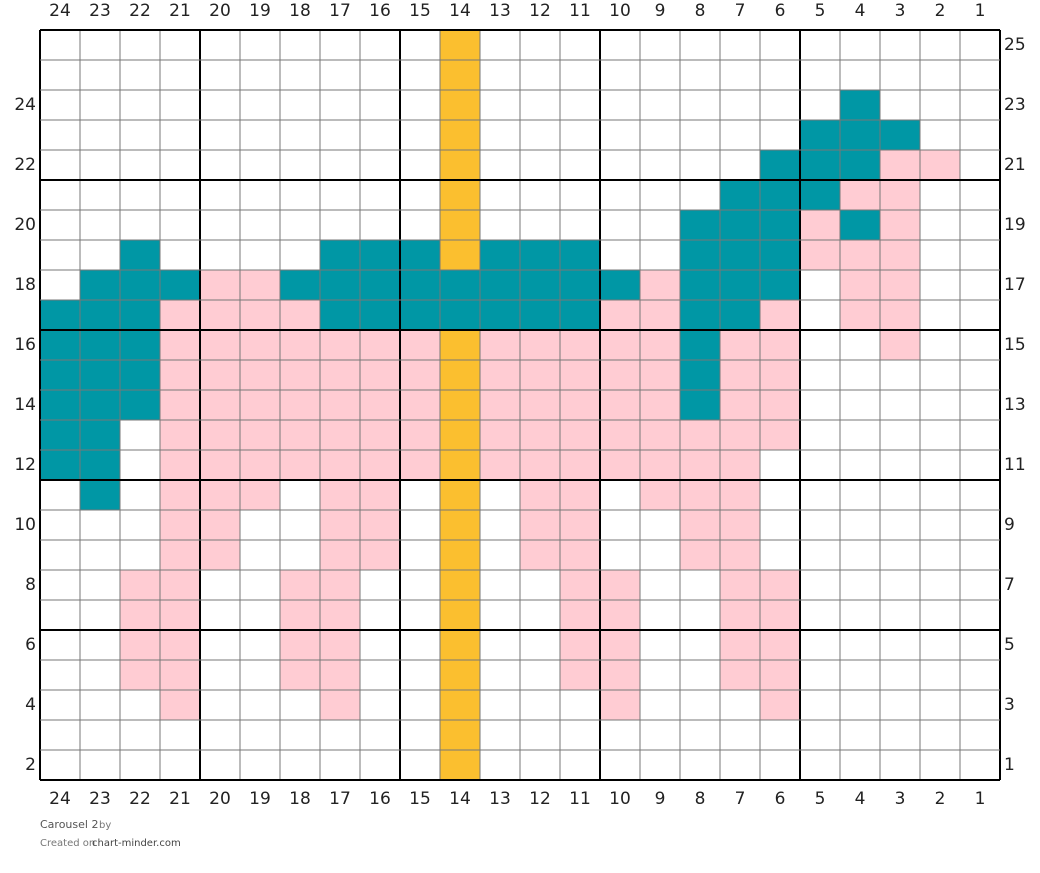  What do you see at coordinates (500, 799) in the screenshot?
I see `column-label: 13` at bounding box center [500, 799].